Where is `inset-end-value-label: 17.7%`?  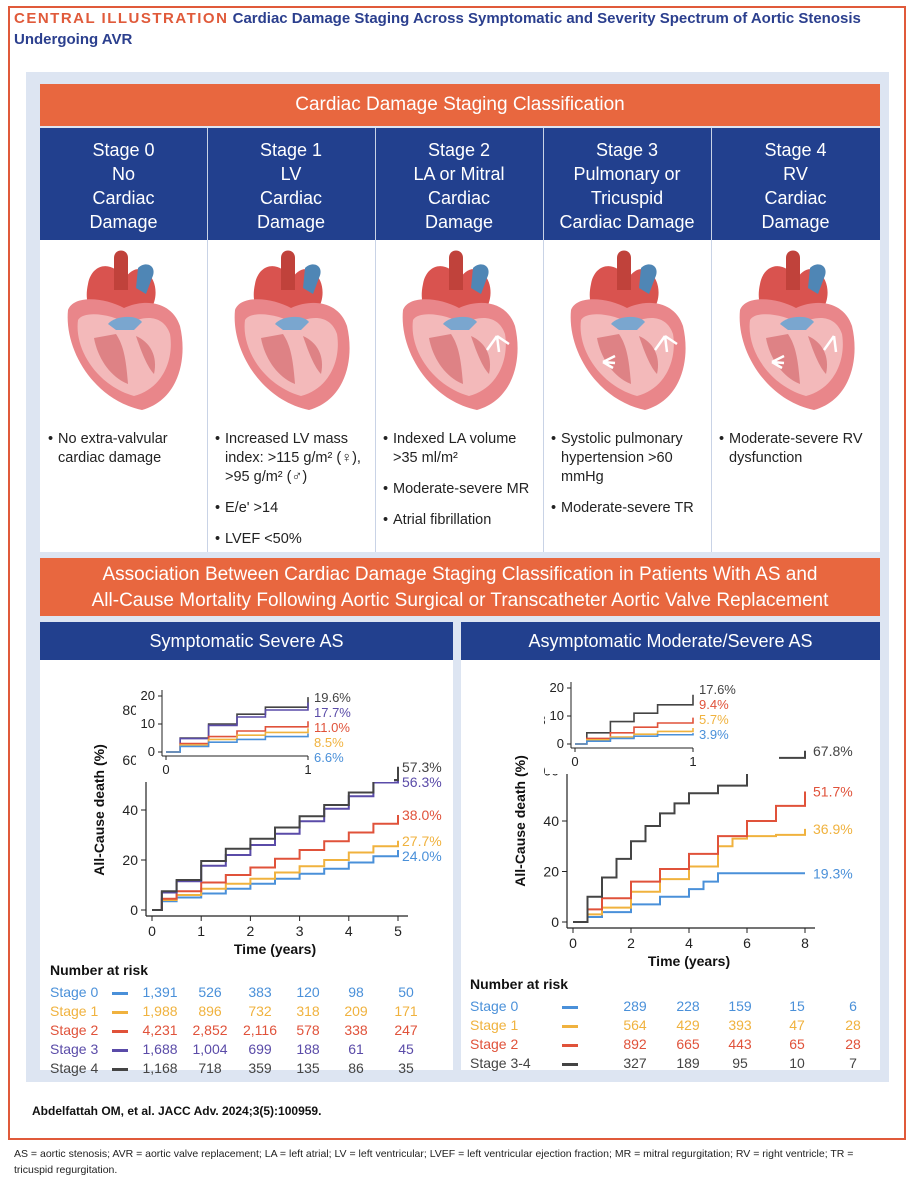 inset-end-value-label: 17.7% is located at coordinates (332, 712).